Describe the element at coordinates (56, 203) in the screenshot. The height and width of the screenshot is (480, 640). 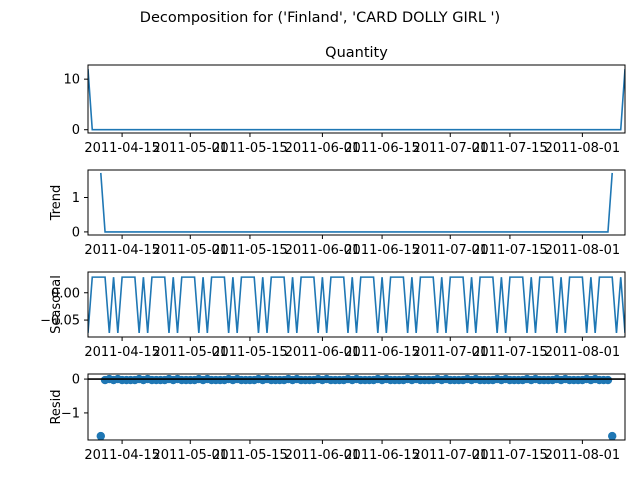
I see `y-axis-label: Trend` at that location.